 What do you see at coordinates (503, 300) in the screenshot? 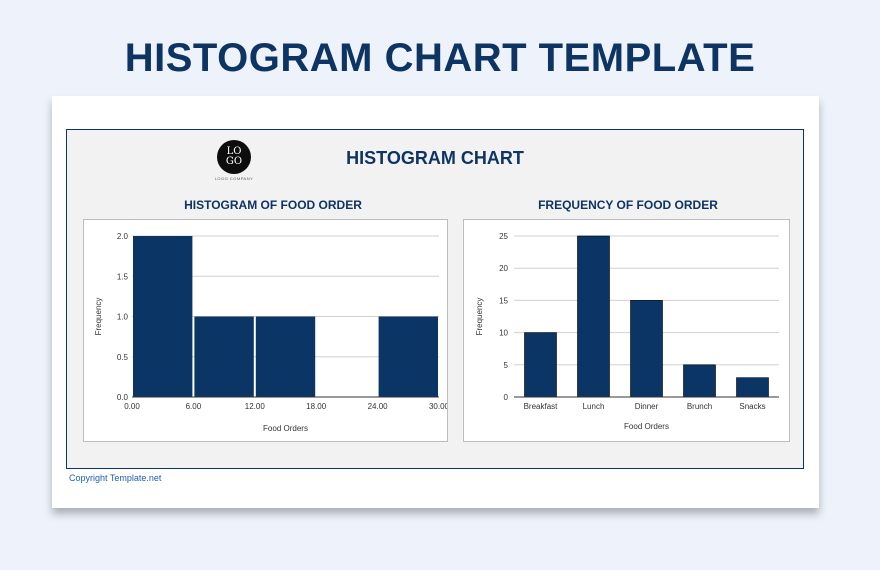
I see `frequency-y-tick-label: 15` at bounding box center [503, 300].